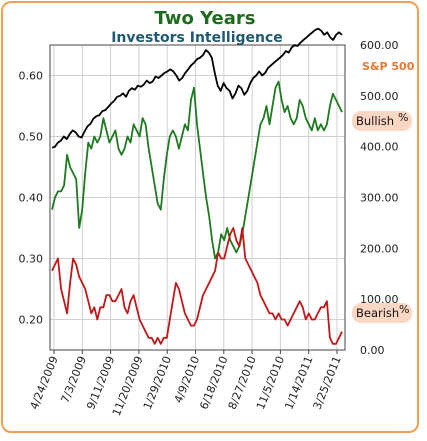 This screenshot has width=427, height=441. I want to click on legend-bullish-badge, so click(382, 121).